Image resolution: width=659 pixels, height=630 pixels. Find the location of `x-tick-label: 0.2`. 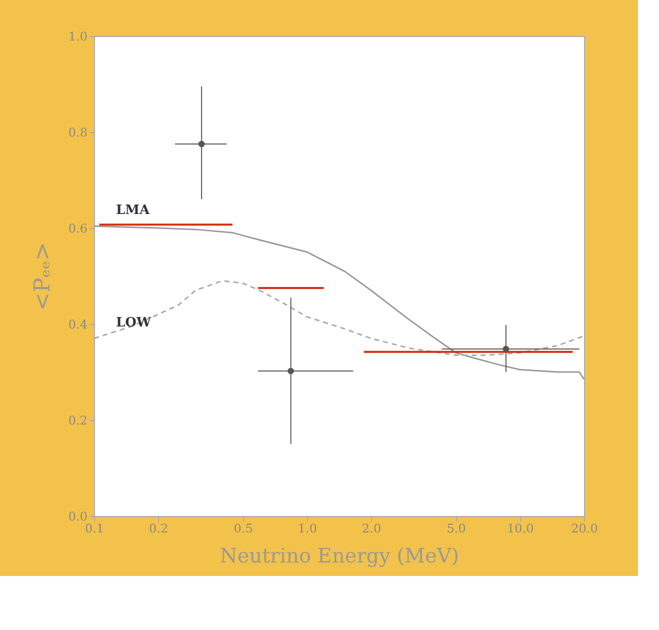

x-tick-label: 0.2 is located at coordinates (158, 529).